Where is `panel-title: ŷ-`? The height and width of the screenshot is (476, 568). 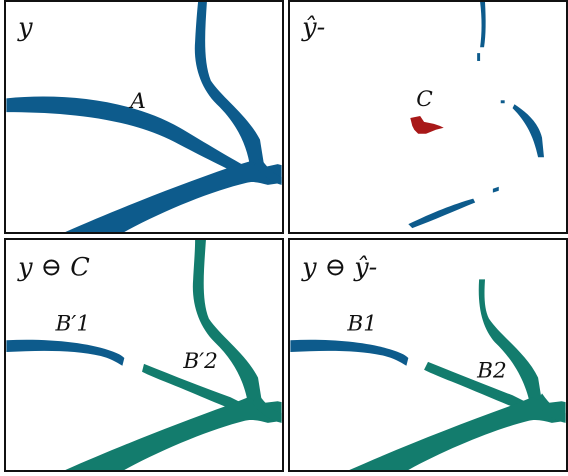
panel-title: ŷ- is located at coordinates (313, 27).